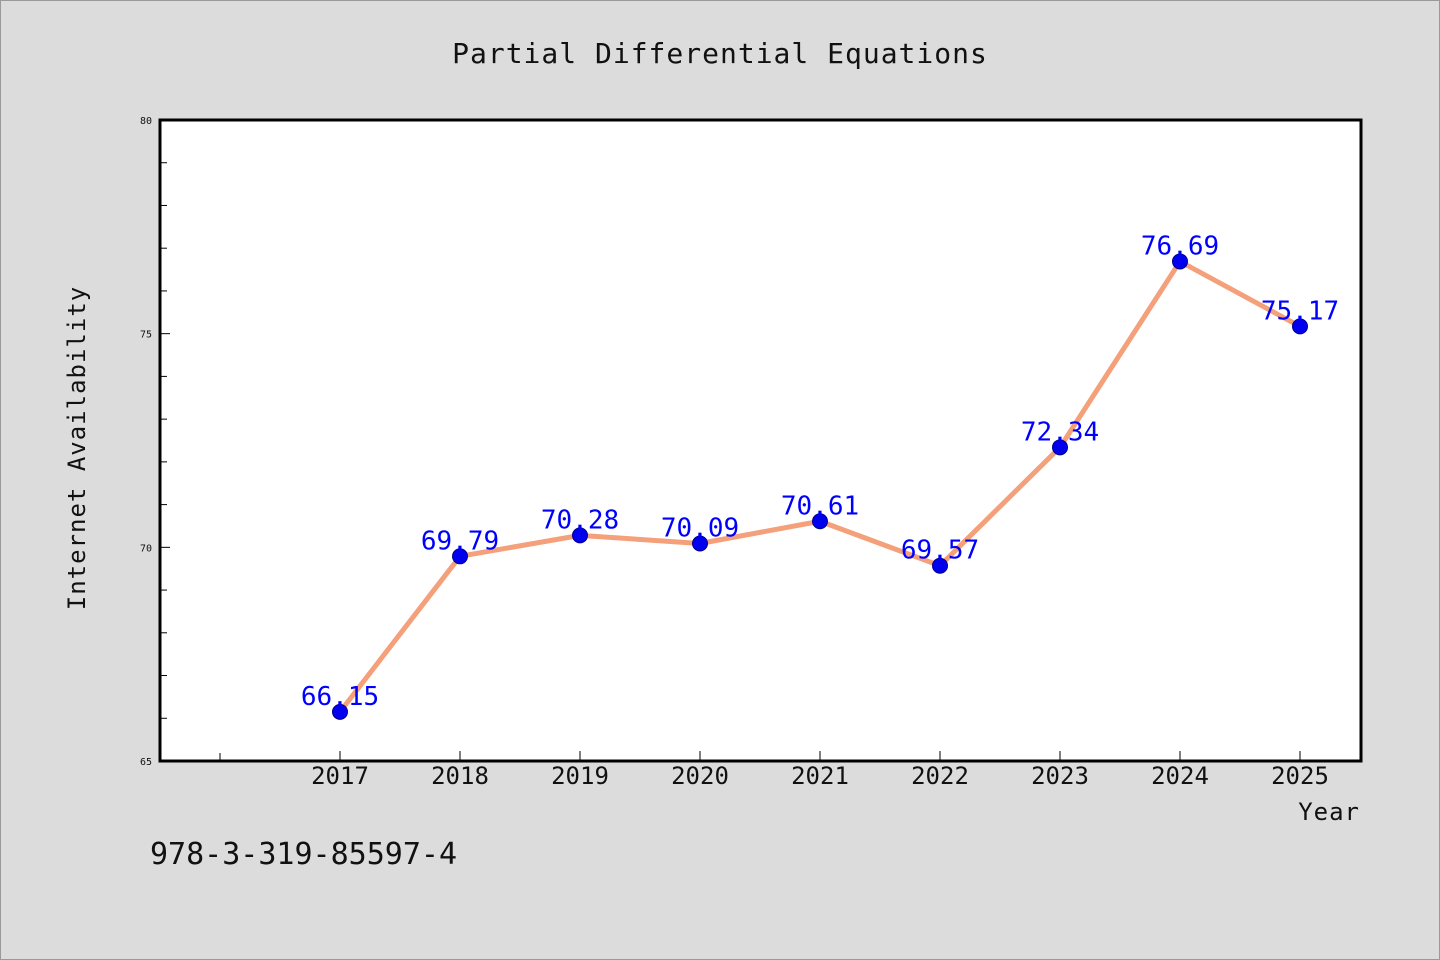 The height and width of the screenshot is (960, 1440). What do you see at coordinates (820, 506) in the screenshot?
I see `data-label: 70.61` at bounding box center [820, 506].